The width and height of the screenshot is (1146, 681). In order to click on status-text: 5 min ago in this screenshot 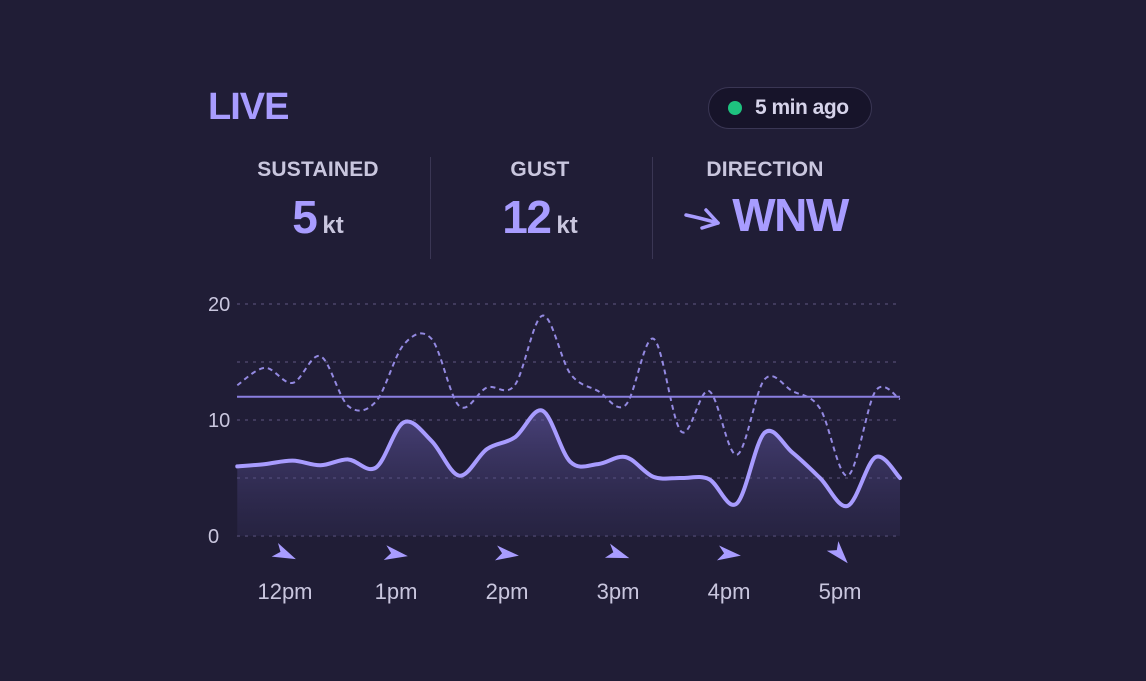, I will do `click(802, 107)`.